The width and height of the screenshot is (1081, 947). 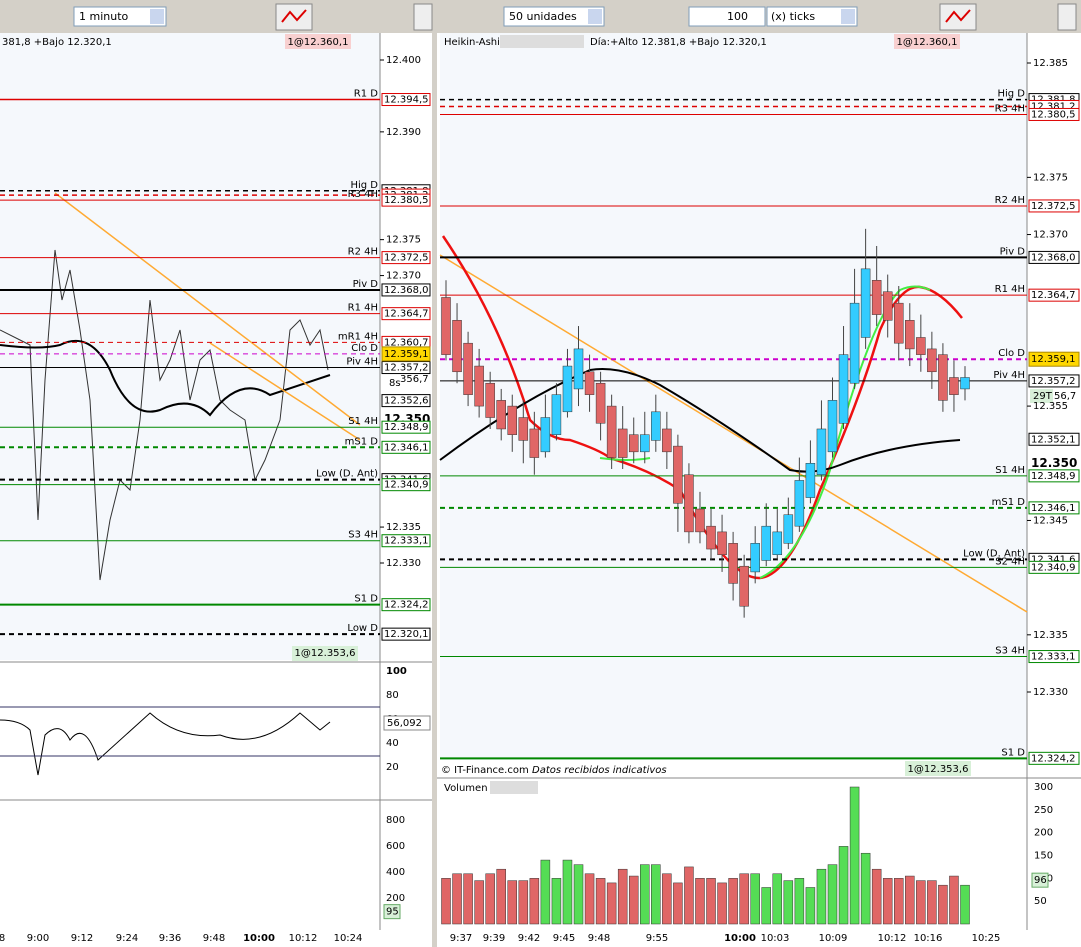 I want to click on volume-tick-label: 200, so click(x=1043, y=833).